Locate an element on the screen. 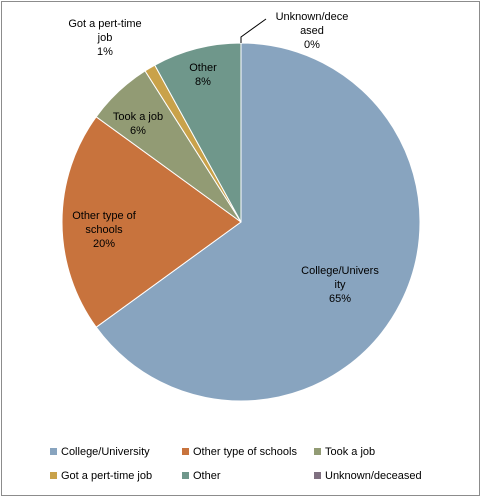 This screenshot has height=499, width=483. legend-swatch-other-type-of-schools is located at coordinates (185, 451).